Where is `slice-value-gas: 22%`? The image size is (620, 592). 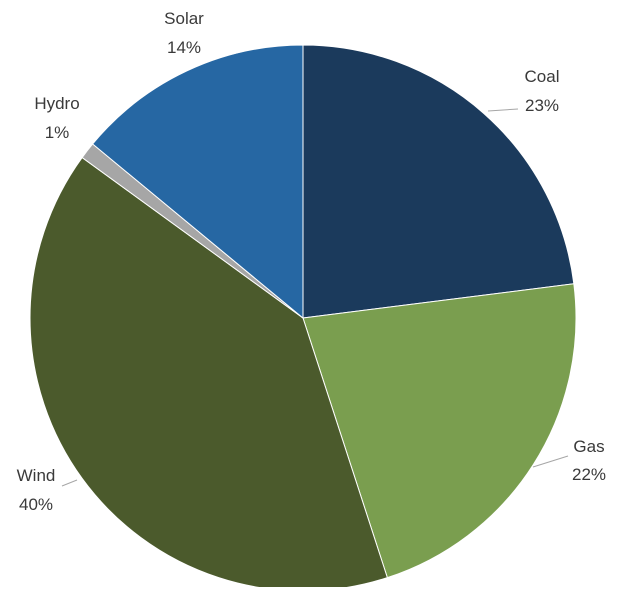 slice-value-gas: 22% is located at coordinates (589, 474).